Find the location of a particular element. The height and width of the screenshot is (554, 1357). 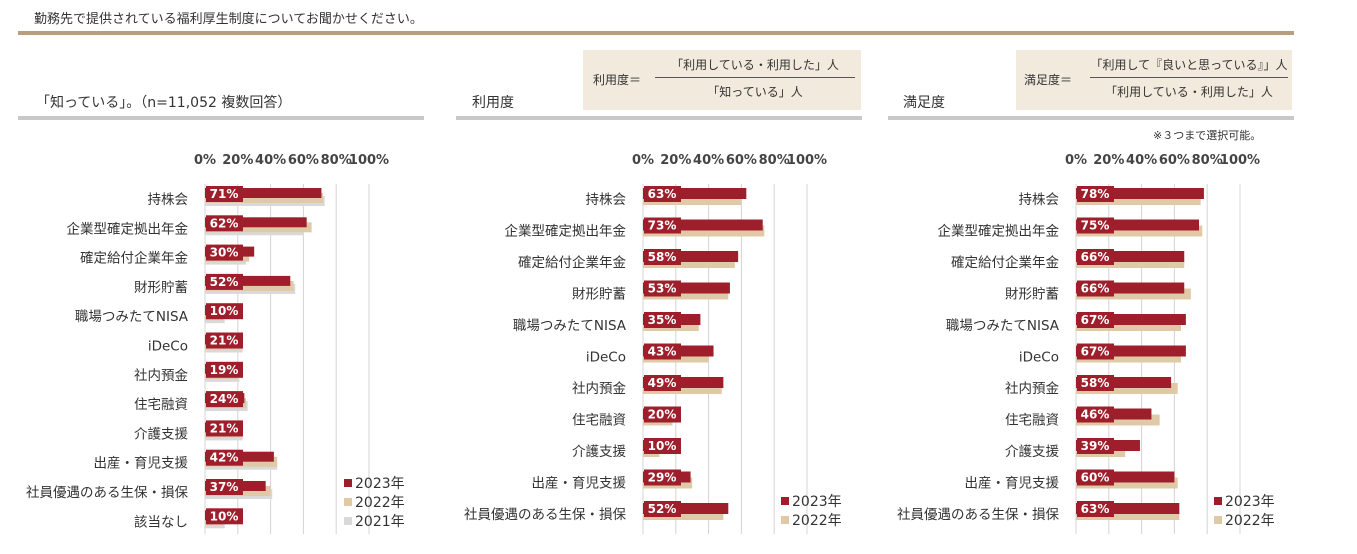

legend-swatch-2023 is located at coordinates (348, 482).